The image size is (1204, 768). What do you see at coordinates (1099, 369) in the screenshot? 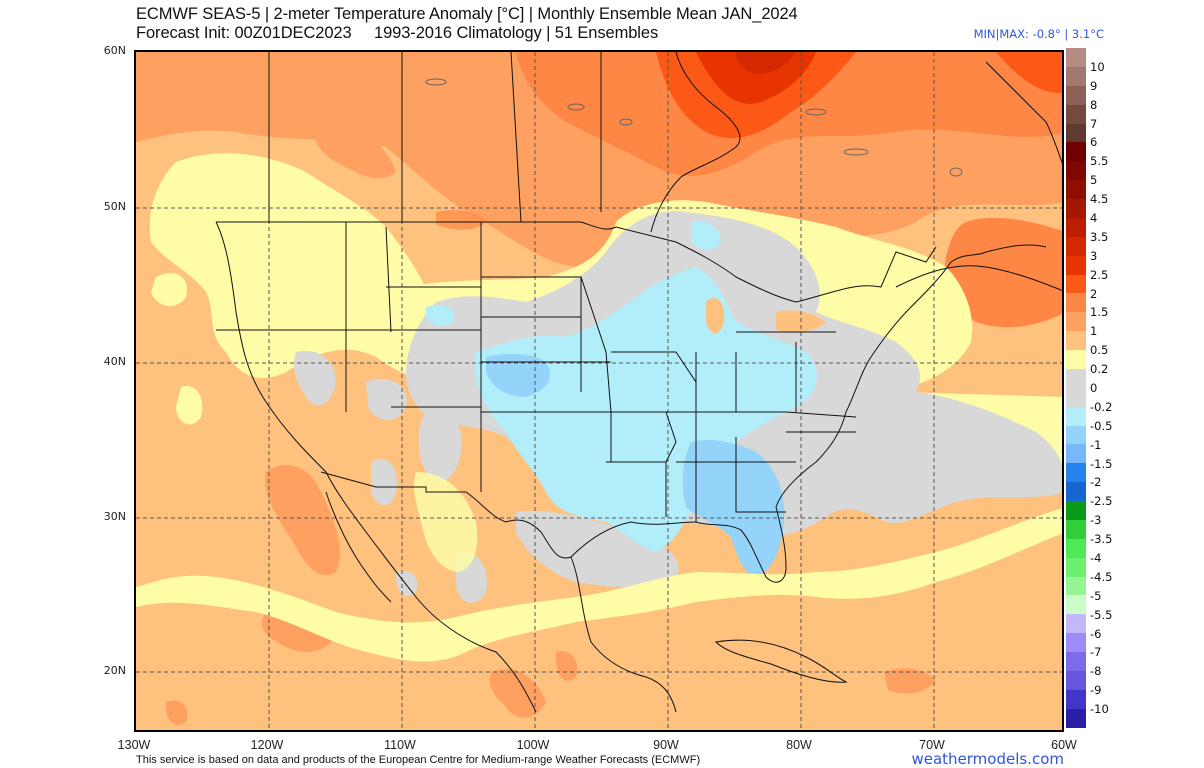
I see `colorbar-label: 0.2` at bounding box center [1099, 369].